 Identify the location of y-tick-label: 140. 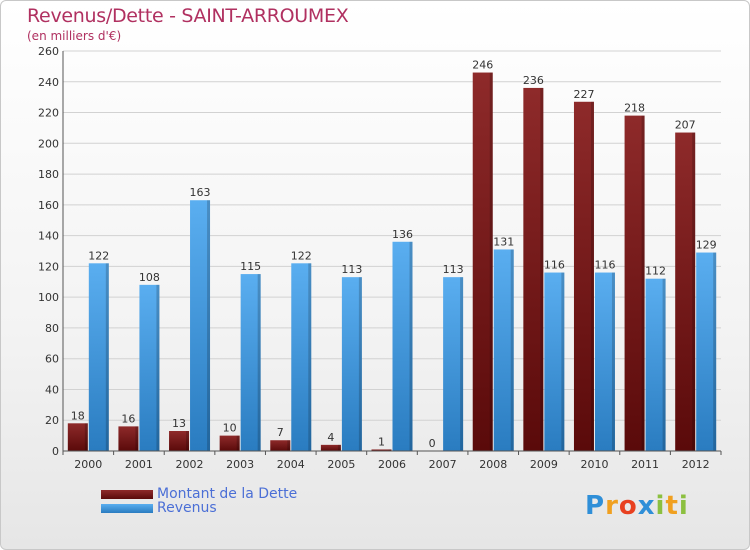
(48, 236).